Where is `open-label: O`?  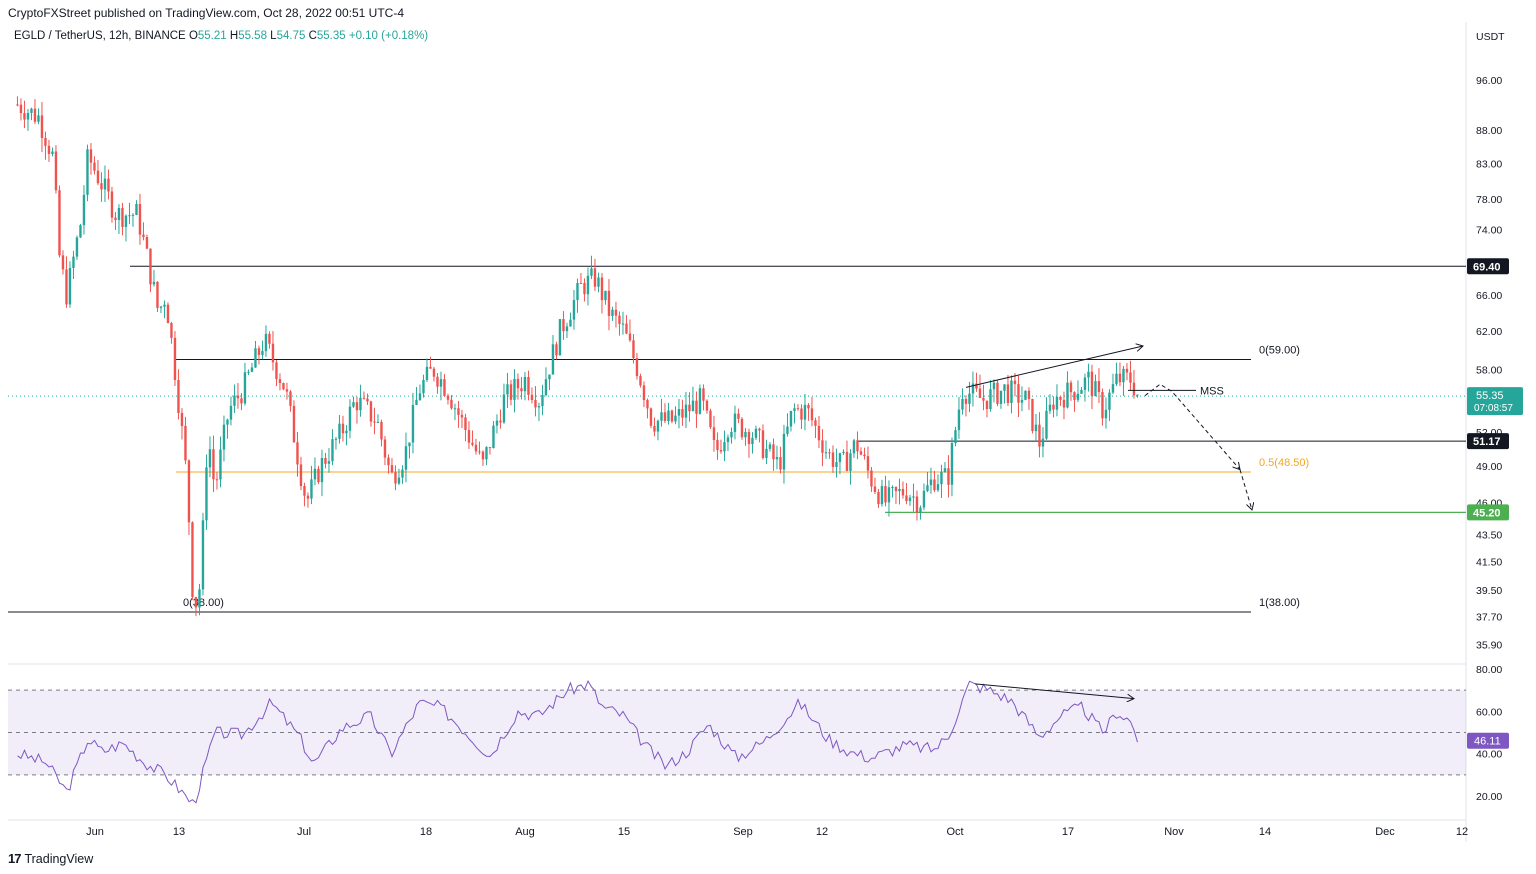
open-label: O is located at coordinates (193, 36).